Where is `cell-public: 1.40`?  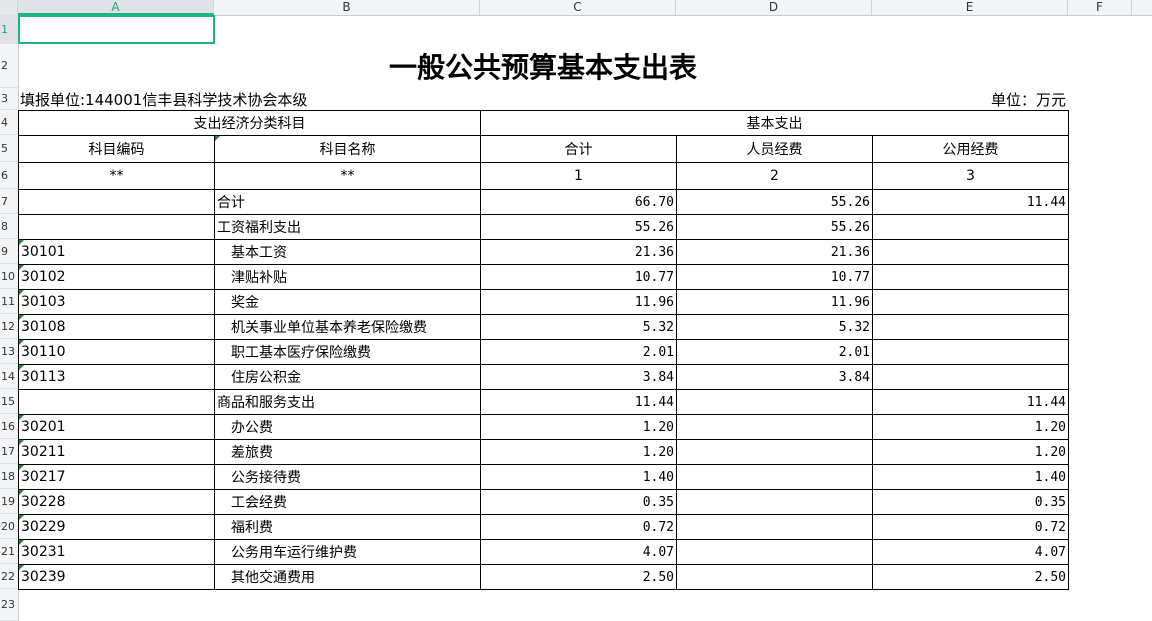 cell-public: 1.40 is located at coordinates (970, 477).